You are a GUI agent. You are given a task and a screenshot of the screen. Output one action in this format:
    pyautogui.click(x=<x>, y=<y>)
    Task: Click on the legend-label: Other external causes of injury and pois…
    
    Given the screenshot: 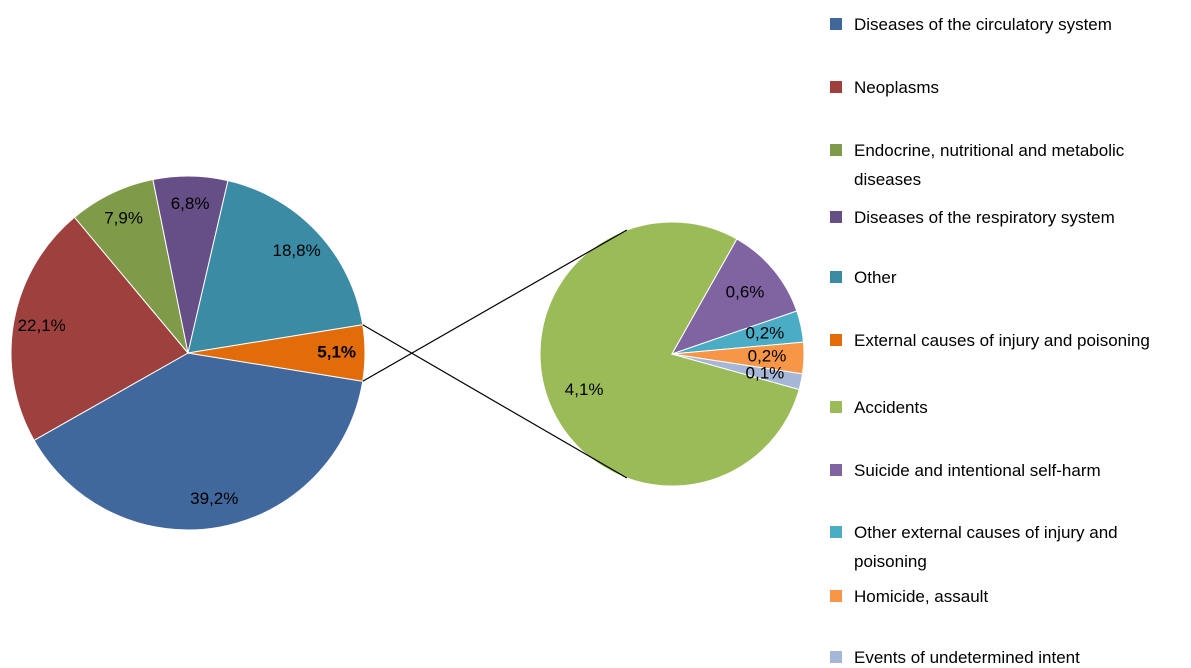 What is the action you would take?
    pyautogui.click(x=986, y=547)
    